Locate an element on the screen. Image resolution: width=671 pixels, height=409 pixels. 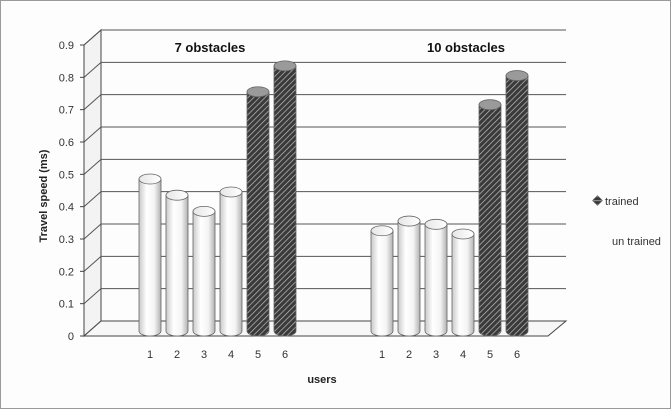
legend: trained un trained is located at coordinates (626, 221).